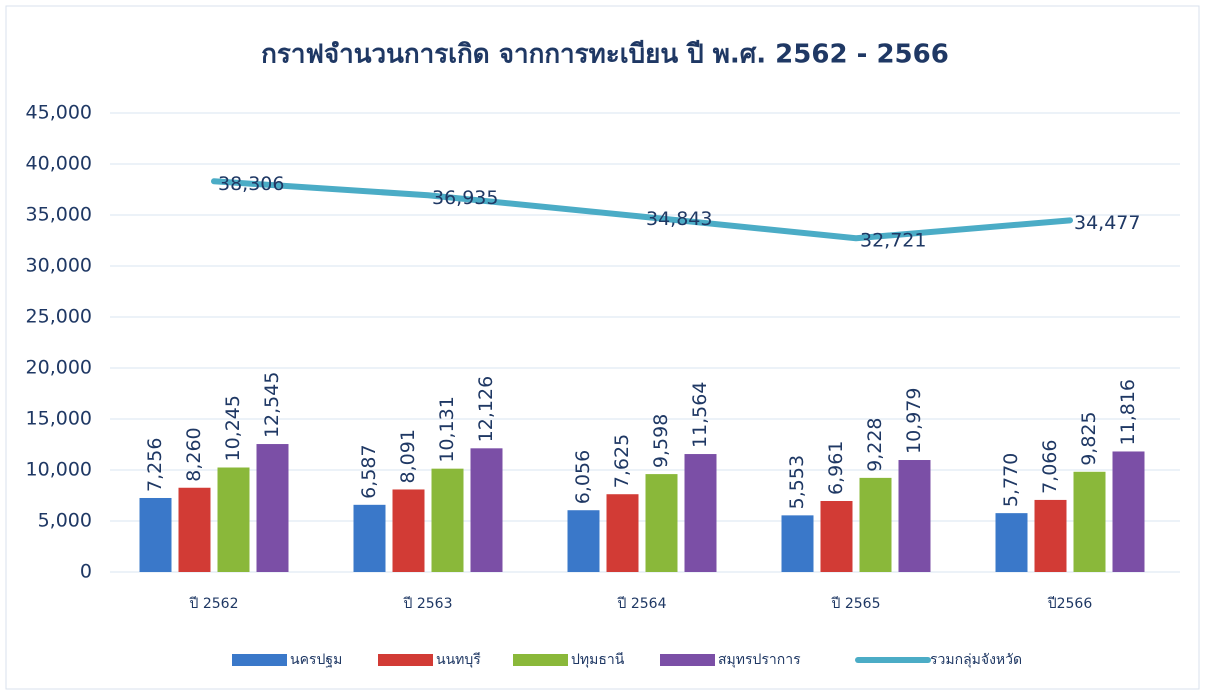  I want to click on data-label: 7,625, so click(622, 461).